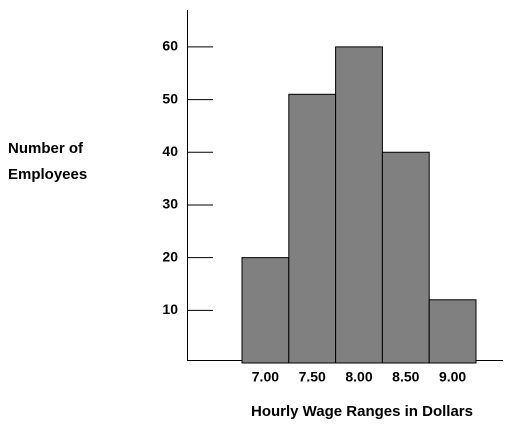  What do you see at coordinates (362, 411) in the screenshot?
I see `x-axis-label: Hourly Wage Ranges in Dollars` at bounding box center [362, 411].